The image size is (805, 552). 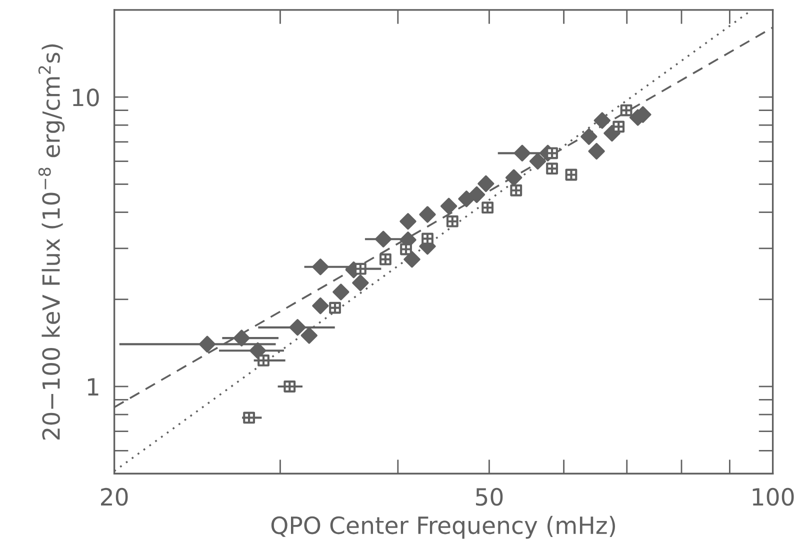 What do you see at coordinates (773, 497) in the screenshot?
I see `x-tick-label: 100` at bounding box center [773, 497].